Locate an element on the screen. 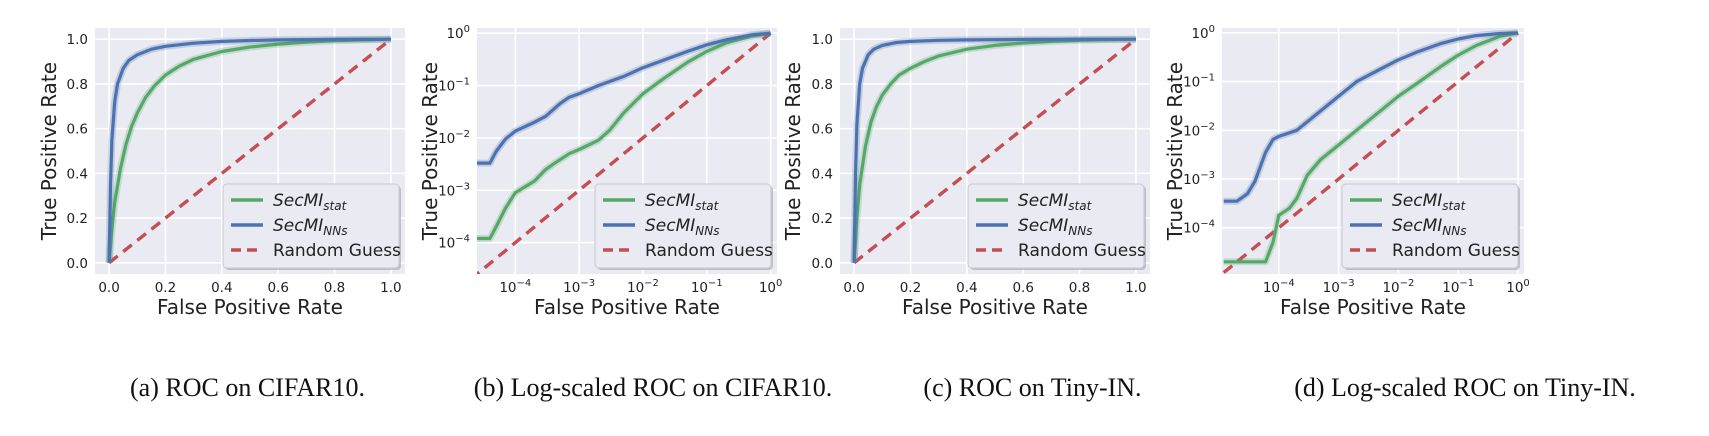 The image size is (1709, 436). caption-a: (a) ROC on CIFAR10. is located at coordinates (247, 387).